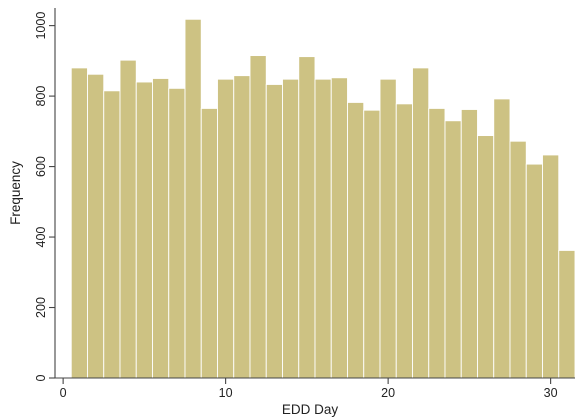 The image size is (575, 418). Describe the element at coordinates (309, 389) in the screenshot. I see `x-axis-ticks: 0 10 20 30` at that location.